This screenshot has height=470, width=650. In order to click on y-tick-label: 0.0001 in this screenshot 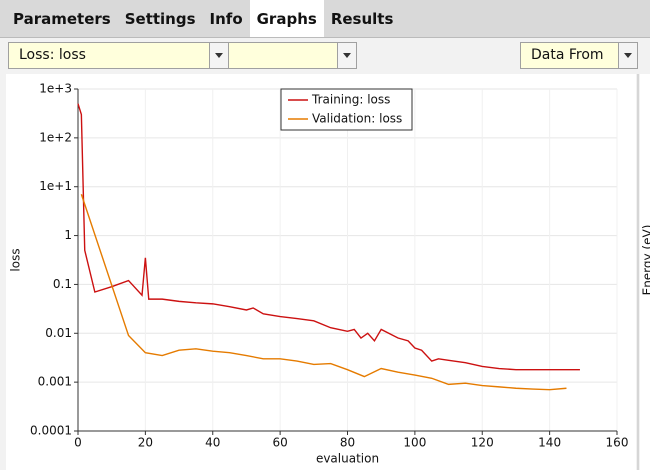, I will do `click(51, 431)`.